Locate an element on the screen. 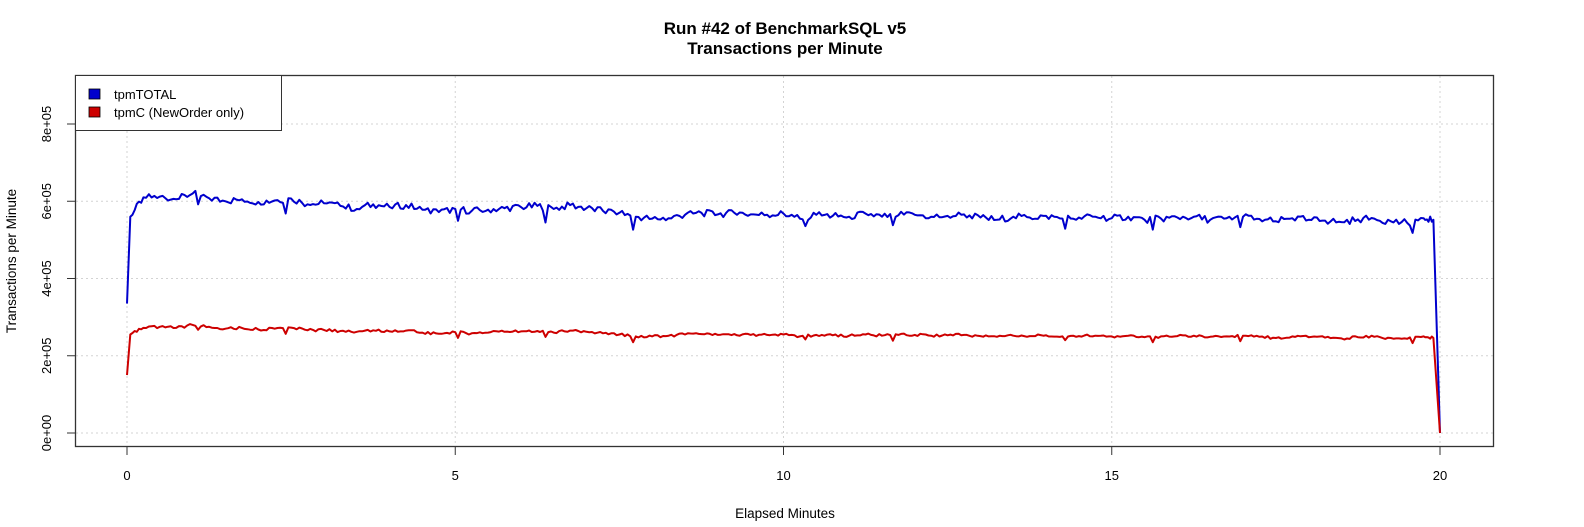 The width and height of the screenshot is (1584, 527). y-tick-label: 4e+05 is located at coordinates (46, 278).